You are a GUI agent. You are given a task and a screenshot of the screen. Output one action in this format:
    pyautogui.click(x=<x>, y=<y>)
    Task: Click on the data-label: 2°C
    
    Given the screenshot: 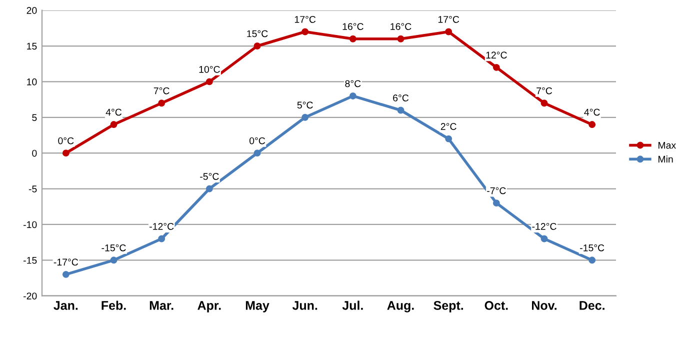 What is the action you would take?
    pyautogui.click(x=448, y=126)
    